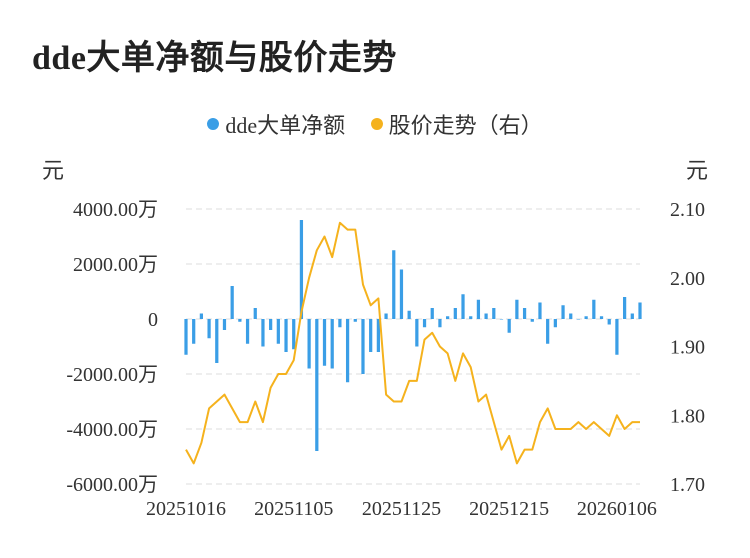 The height and width of the screenshot is (558, 750). I want to click on legend-label-price: 股价走势（右）, so click(465, 125).